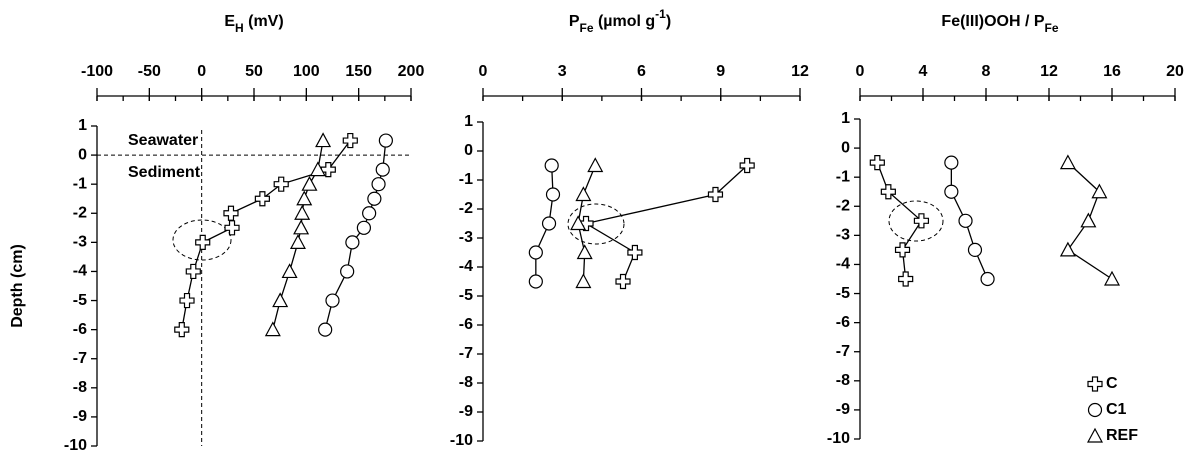  I want to click on legend-label: REF, so click(1122, 435).